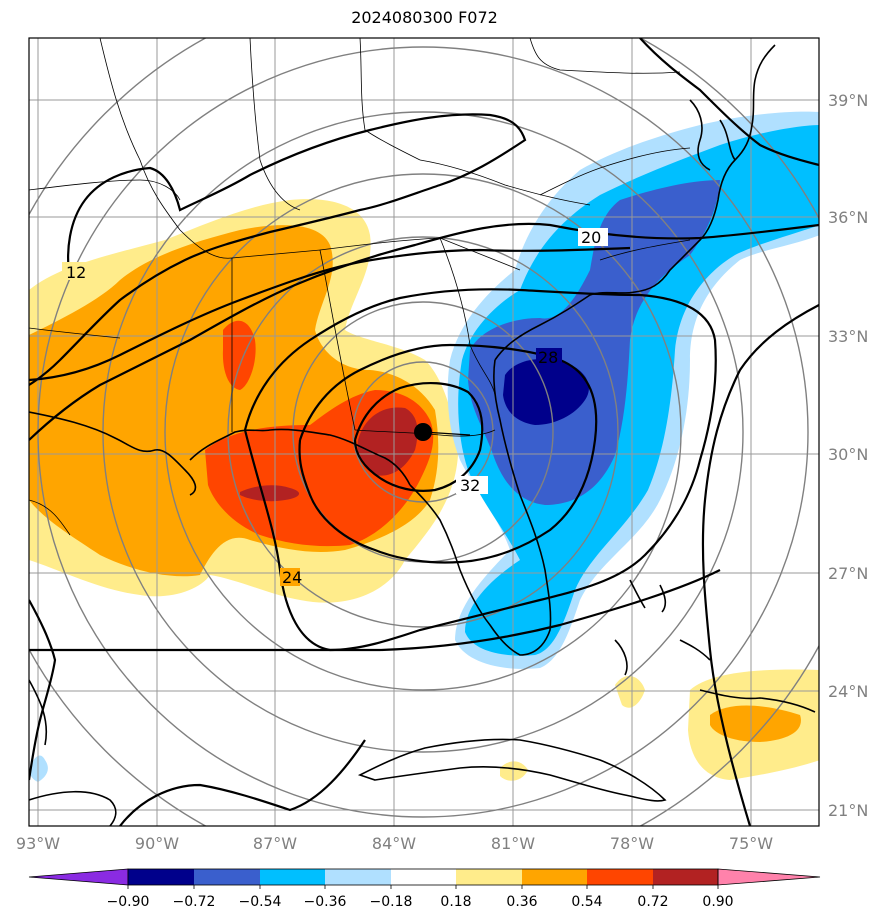 The width and height of the screenshot is (889, 924). What do you see at coordinates (848, 573) in the screenshot?
I see `lat-label: 27°N` at bounding box center [848, 573].